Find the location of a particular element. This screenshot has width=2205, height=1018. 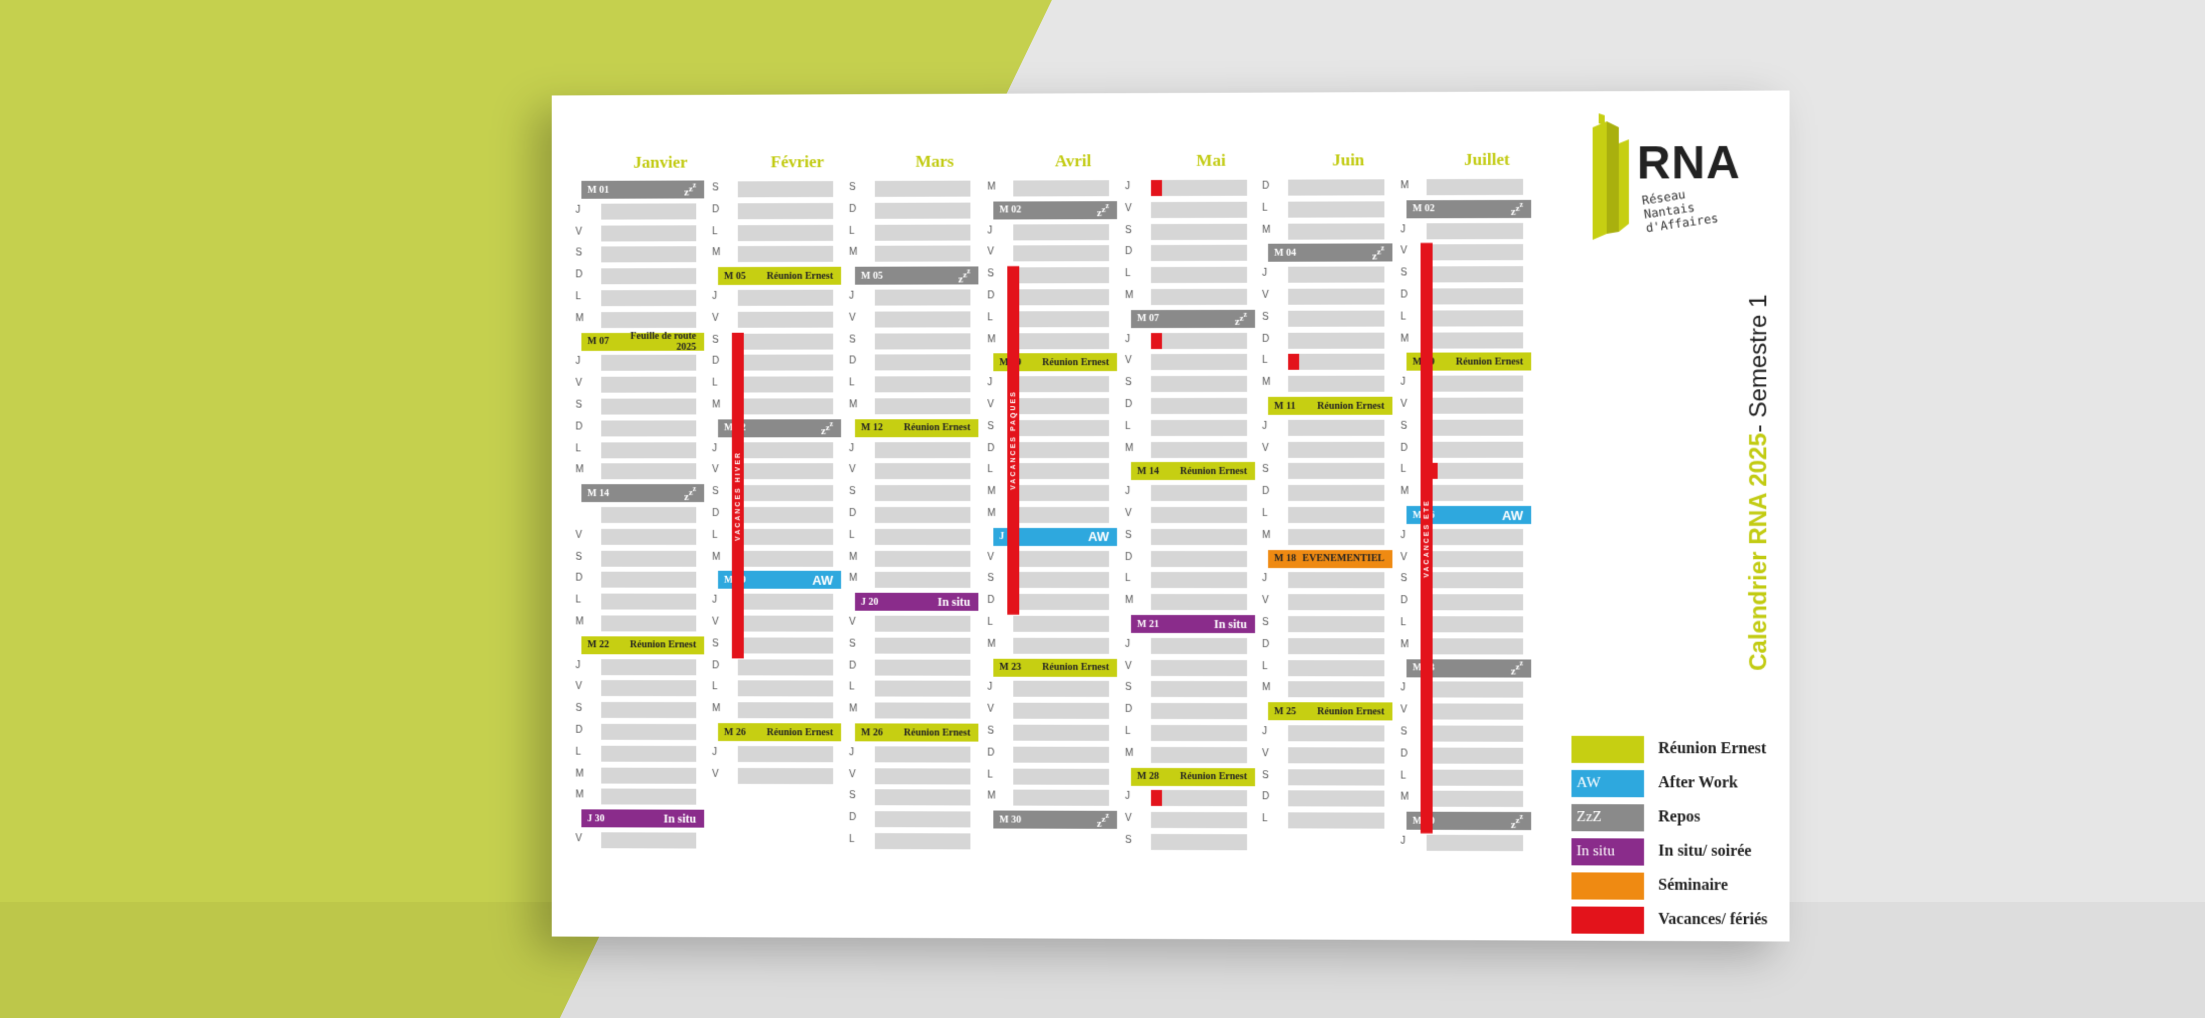

repos-event-bar: M 01 zzz is located at coordinates (642, 189).